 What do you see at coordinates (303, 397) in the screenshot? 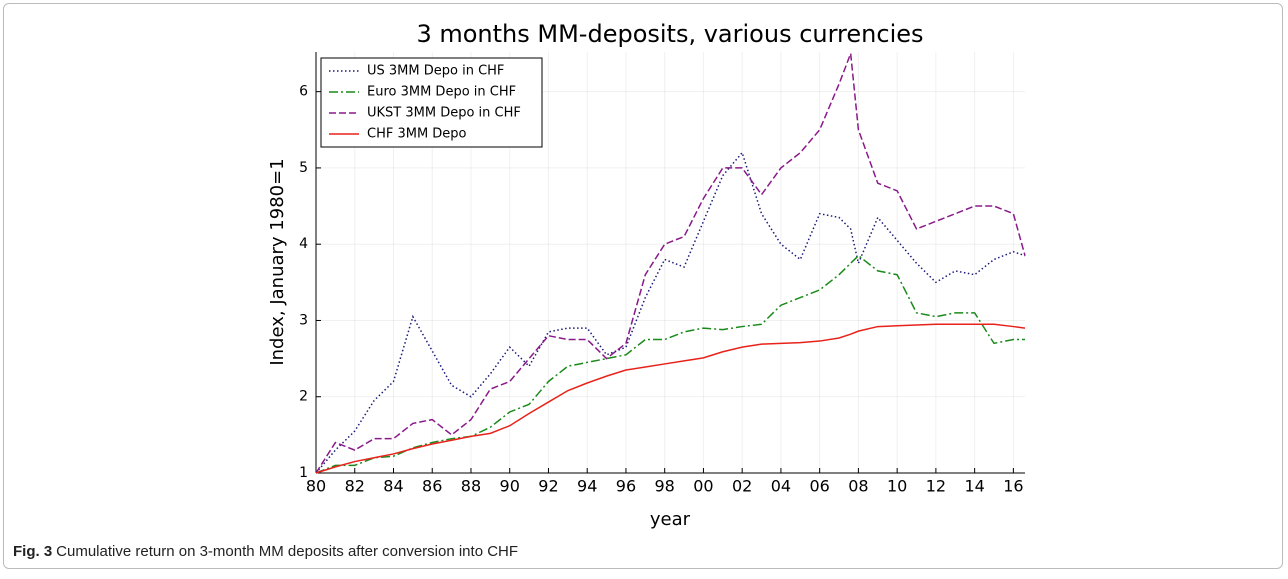
I see `y-tick-label: 2` at bounding box center [303, 397].